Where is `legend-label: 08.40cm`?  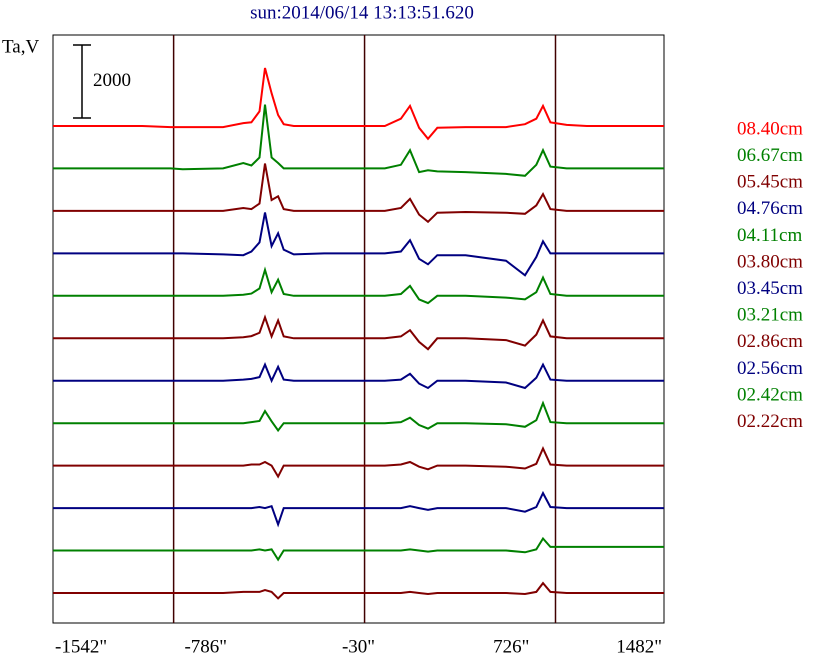 legend-label: 08.40cm is located at coordinates (770, 128).